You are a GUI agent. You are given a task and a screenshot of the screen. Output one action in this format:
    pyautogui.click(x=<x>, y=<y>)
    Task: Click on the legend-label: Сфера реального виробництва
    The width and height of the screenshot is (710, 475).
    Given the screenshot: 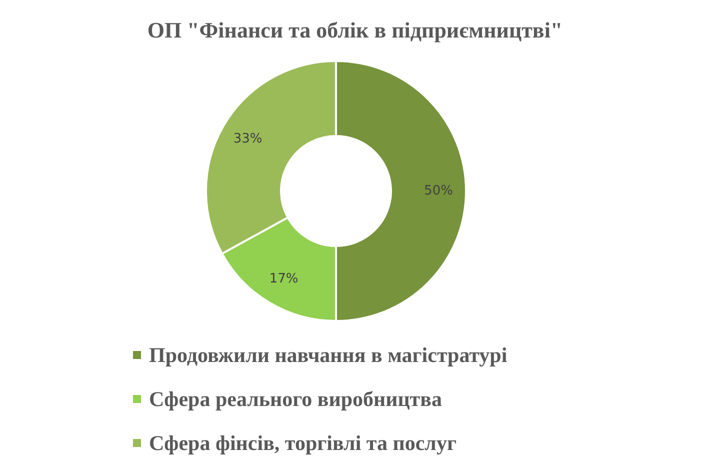 What is the action you would take?
    pyautogui.click(x=295, y=399)
    